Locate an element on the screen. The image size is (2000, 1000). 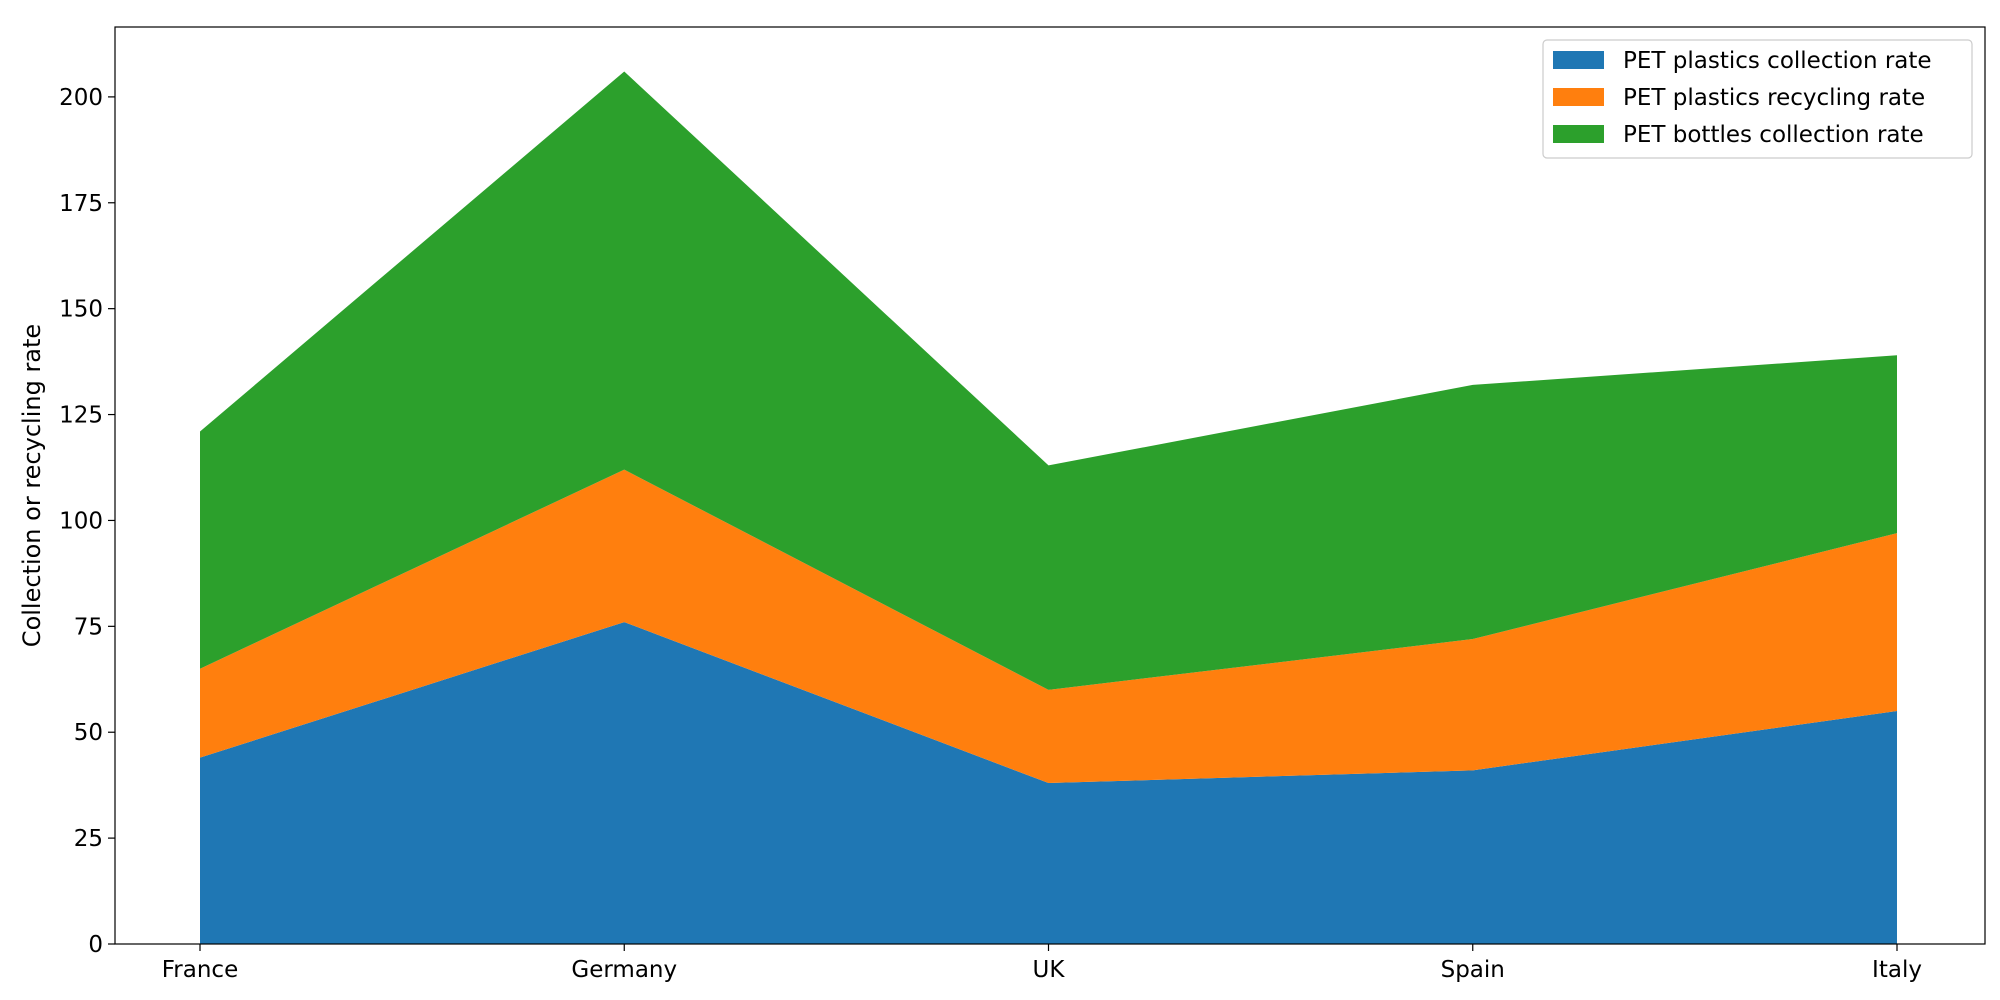
x-tick-label-uk: UK is located at coordinates (1049, 970).